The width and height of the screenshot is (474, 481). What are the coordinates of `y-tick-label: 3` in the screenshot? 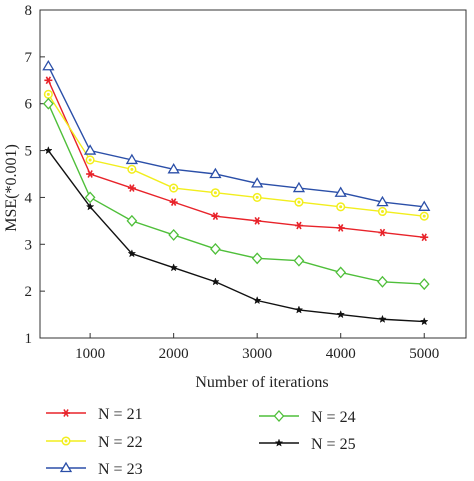 It's located at (29, 245).